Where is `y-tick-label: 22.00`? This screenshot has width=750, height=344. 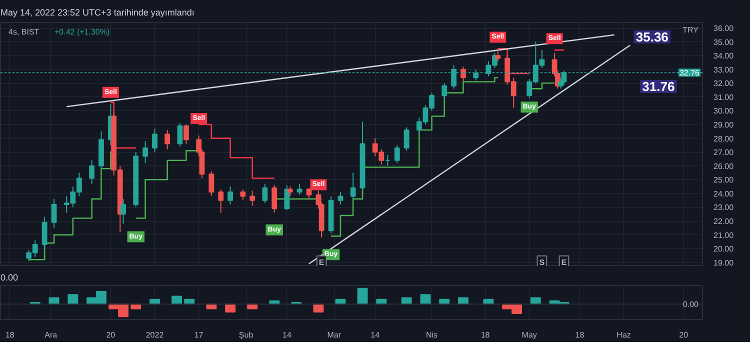
y-tick-label: 22.00 is located at coordinates (724, 221).